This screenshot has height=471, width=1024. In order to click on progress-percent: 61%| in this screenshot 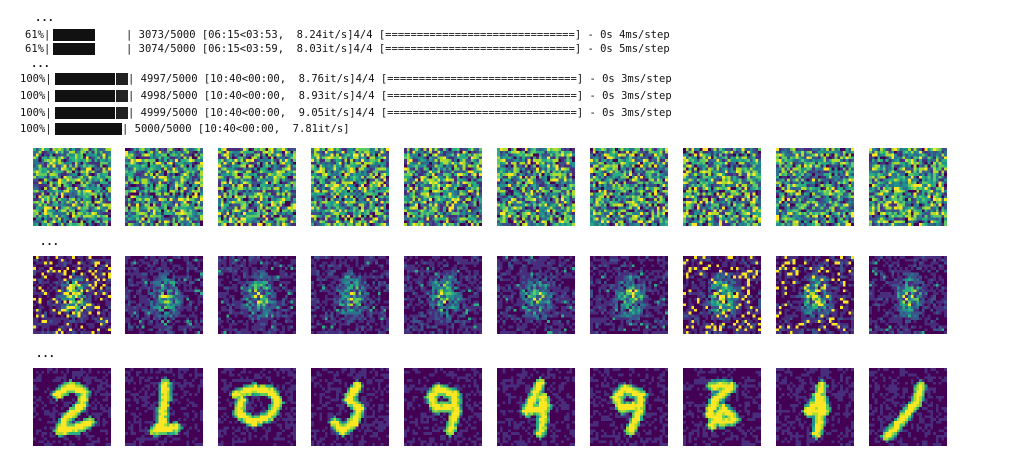, I will do `click(37, 49)`.